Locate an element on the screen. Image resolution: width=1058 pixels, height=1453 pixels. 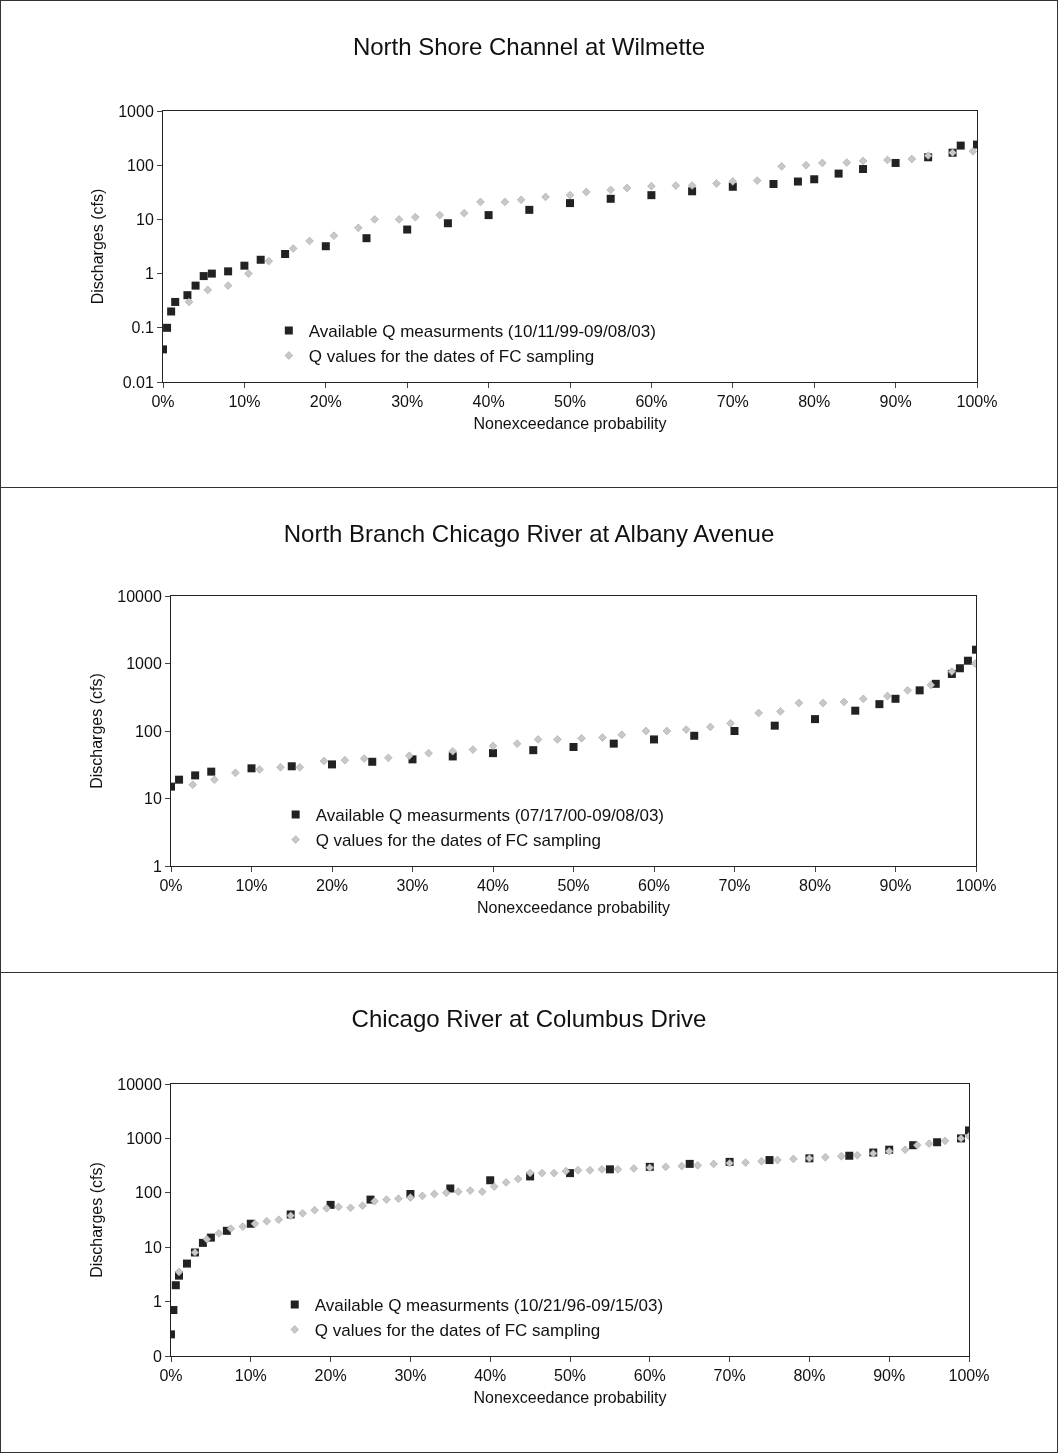
legend-label: Available Q measurments (10/11/99-09/08/03) is located at coordinates (482, 332).